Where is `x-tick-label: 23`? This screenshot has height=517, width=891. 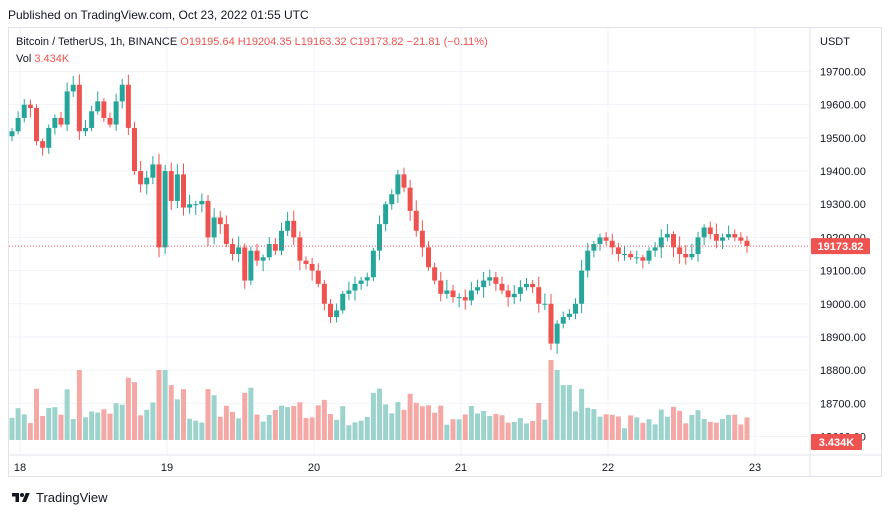
x-tick-label: 23 is located at coordinates (755, 468).